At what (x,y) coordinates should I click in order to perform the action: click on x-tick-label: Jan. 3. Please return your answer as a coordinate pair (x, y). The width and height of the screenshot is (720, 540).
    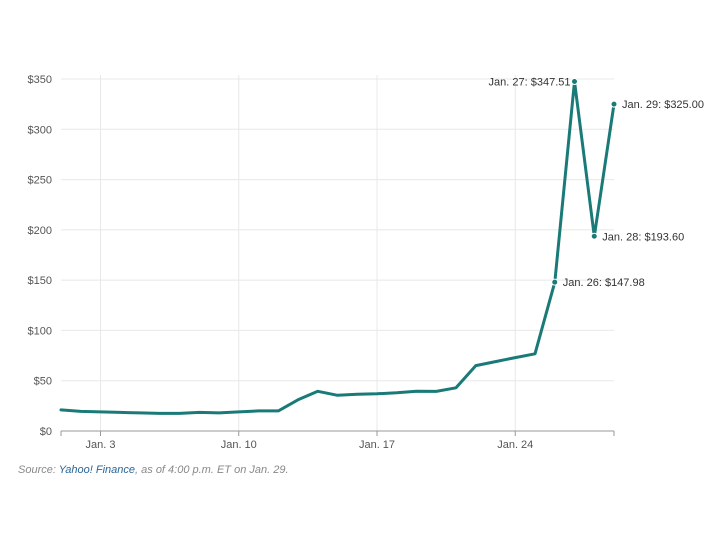
    Looking at the image, I should click on (101, 445).